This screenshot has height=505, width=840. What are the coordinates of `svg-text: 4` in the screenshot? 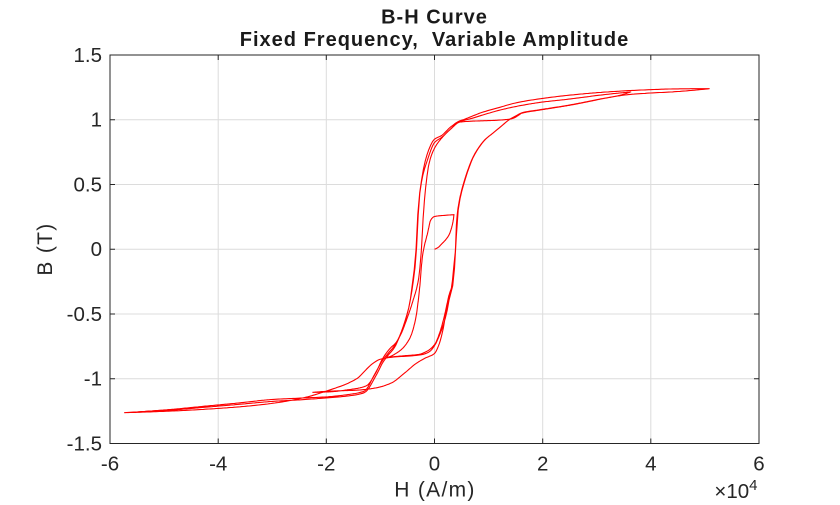 It's located at (650, 464).